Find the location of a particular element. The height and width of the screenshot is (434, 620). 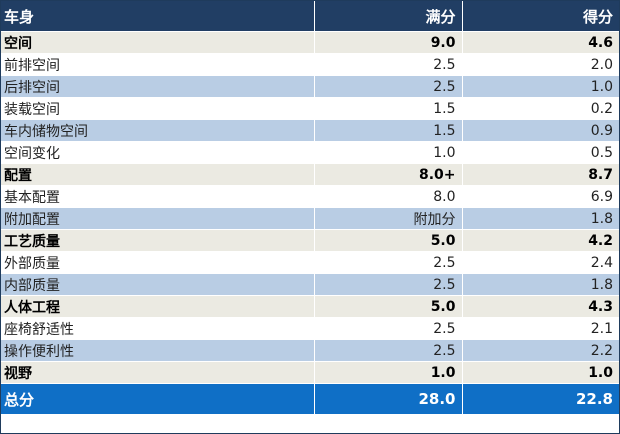

category-row: 视野 1.0 1.0 is located at coordinates (310, 372).